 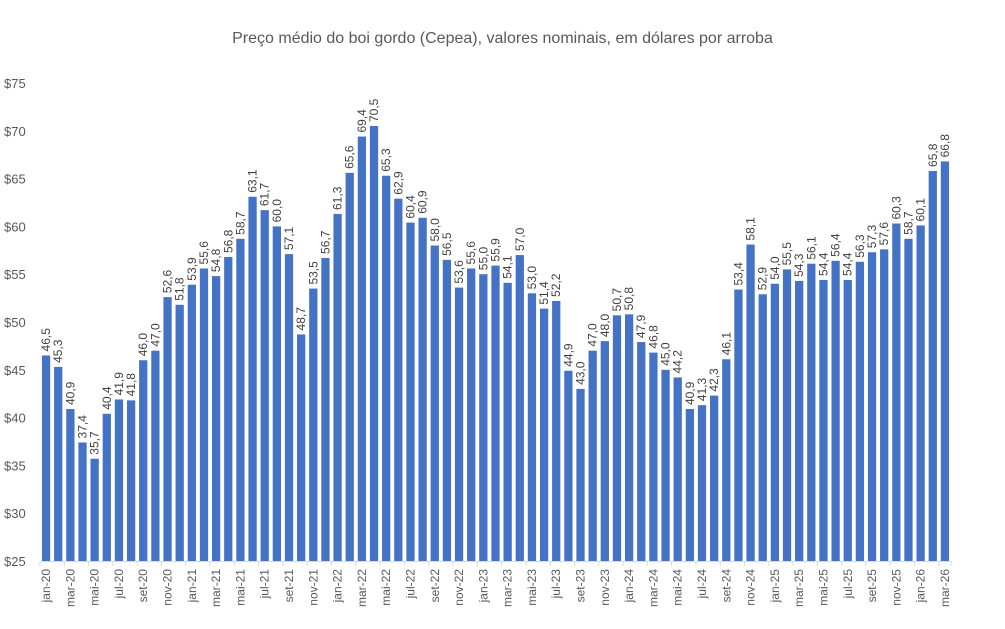 I want to click on y-tick-label: $40, so click(x=15, y=418).